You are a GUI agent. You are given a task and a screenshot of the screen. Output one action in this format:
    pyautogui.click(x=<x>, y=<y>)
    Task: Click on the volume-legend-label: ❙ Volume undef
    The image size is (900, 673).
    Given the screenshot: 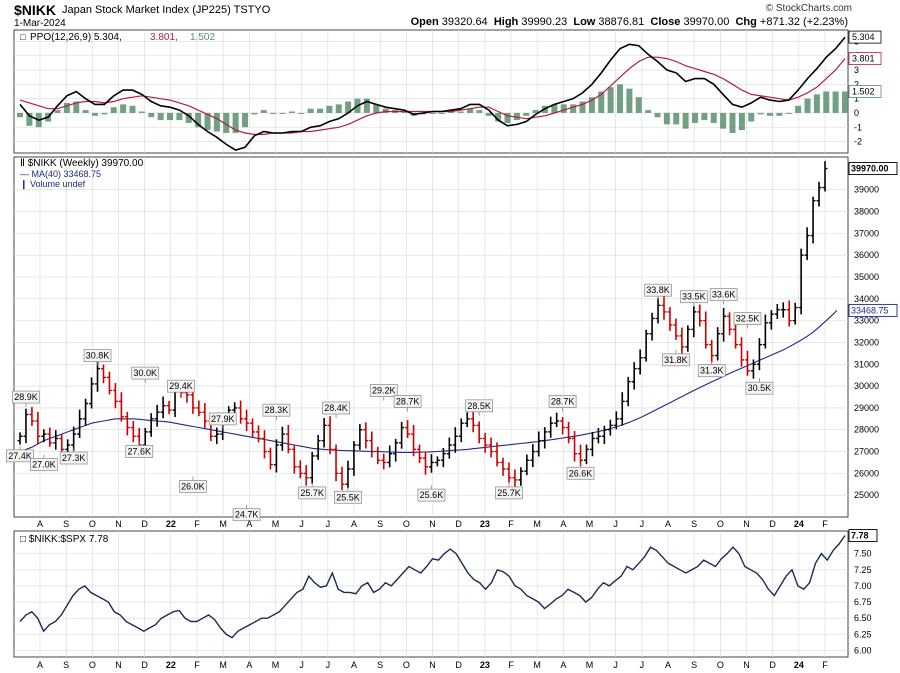 What is the action you would take?
    pyautogui.click(x=53, y=184)
    